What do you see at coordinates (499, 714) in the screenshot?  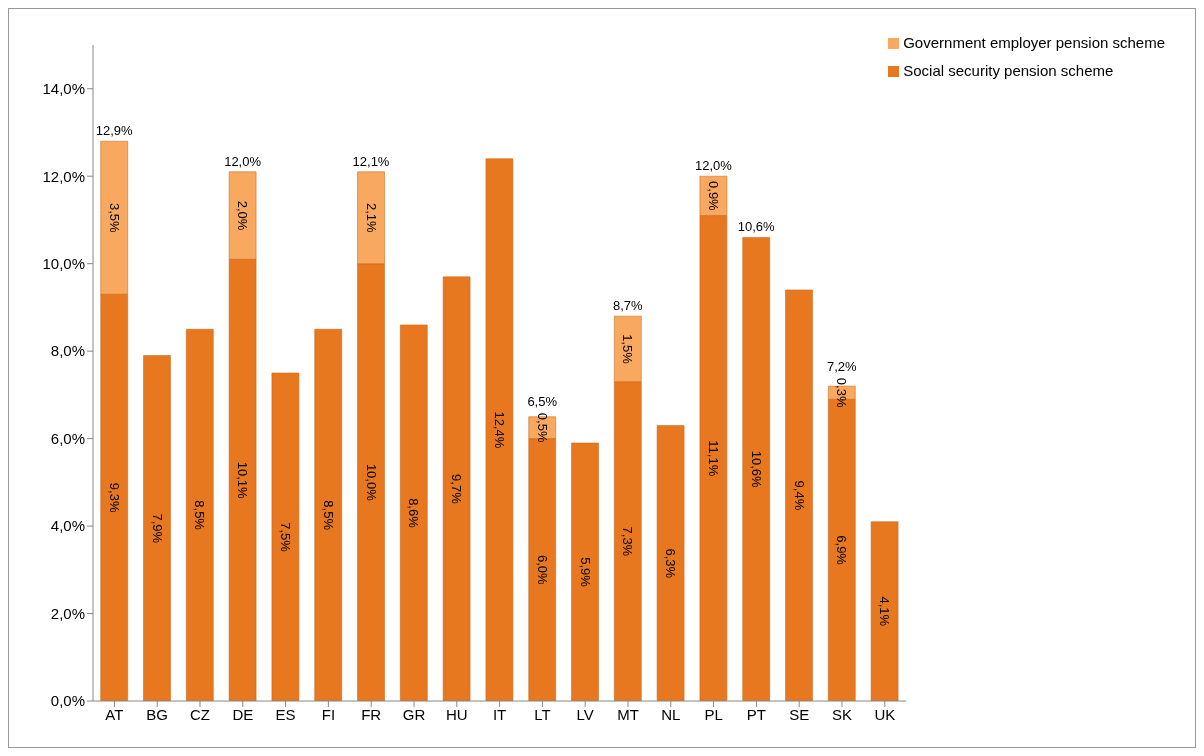 I see `x-tick-label: IT` at bounding box center [499, 714].